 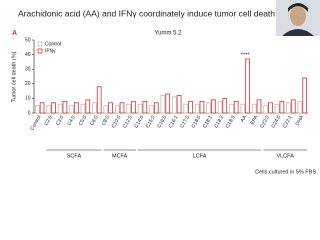 I want to click on x-tick-label: C18:0, so click(x=197, y=121).